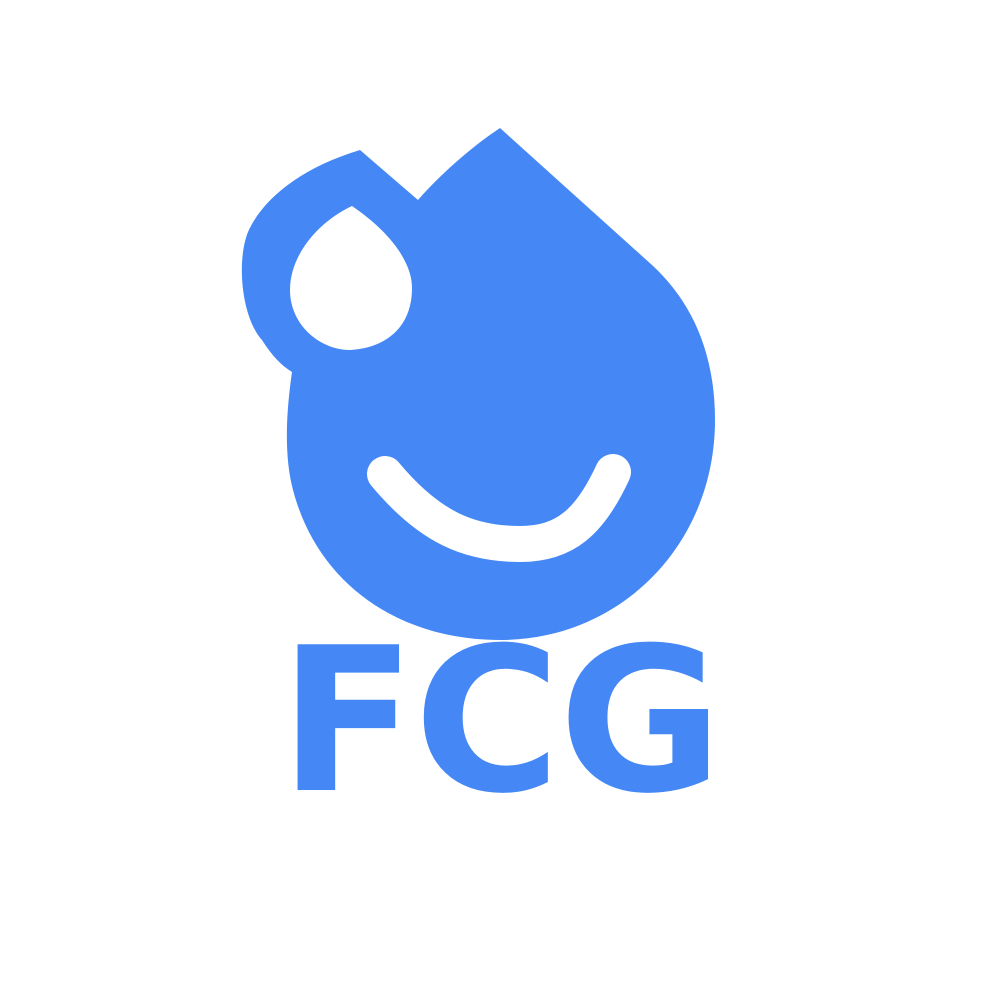  What do you see at coordinates (499, 508) in the screenshot?
I see `smile-mouth` at bounding box center [499, 508].